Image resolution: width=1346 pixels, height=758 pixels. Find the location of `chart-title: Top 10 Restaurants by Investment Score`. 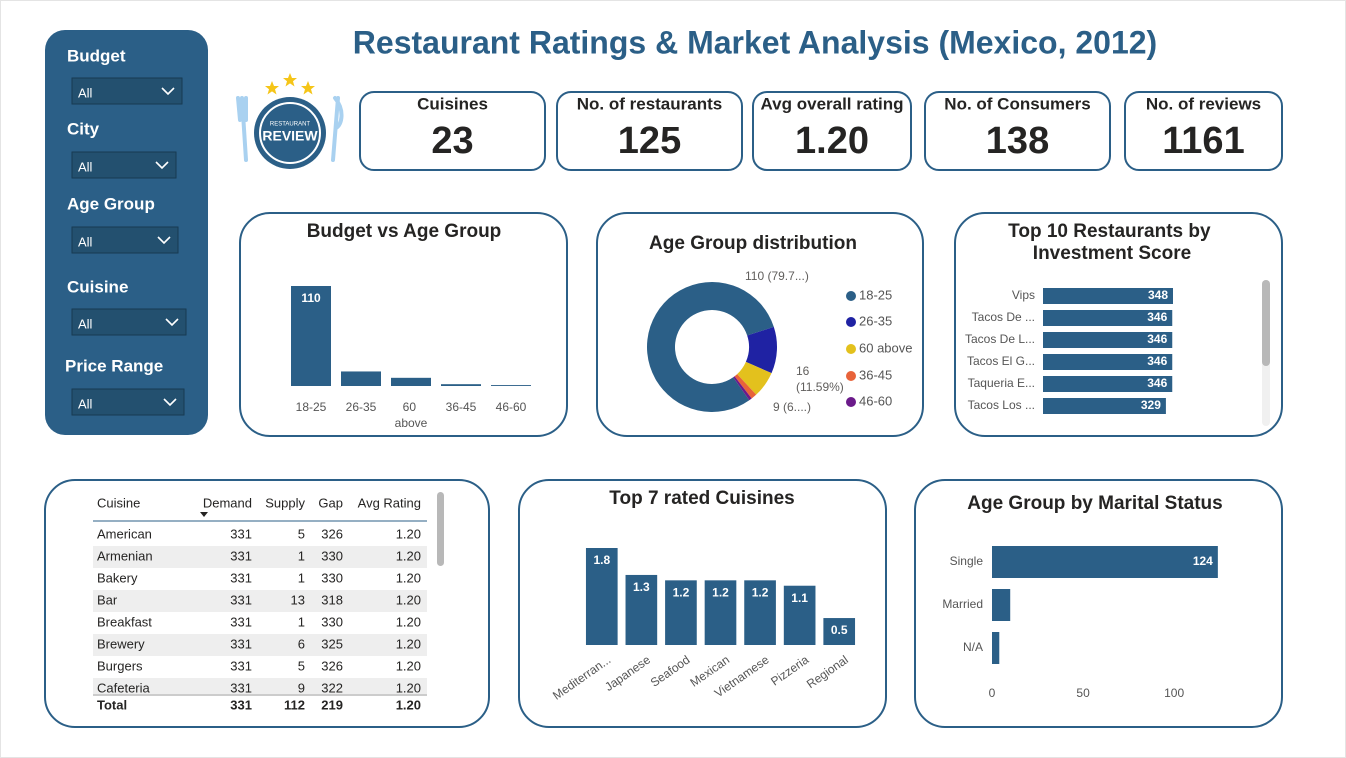

chart-title: Top 10 Restaurants by Investment Score is located at coordinates (1112, 242).